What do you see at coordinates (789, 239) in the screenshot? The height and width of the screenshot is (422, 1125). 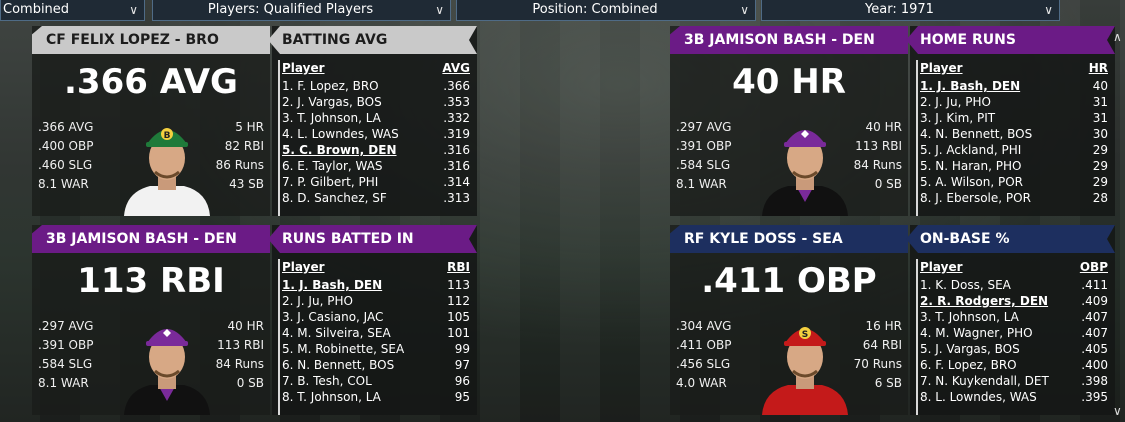 I see `player-header: RF KYLE DOSS - SEA` at bounding box center [789, 239].